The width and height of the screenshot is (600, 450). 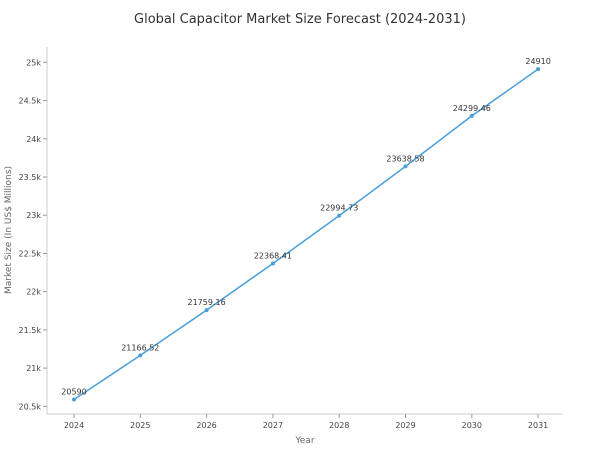 I want to click on y-tick-label: 24.5k, so click(x=30, y=101).